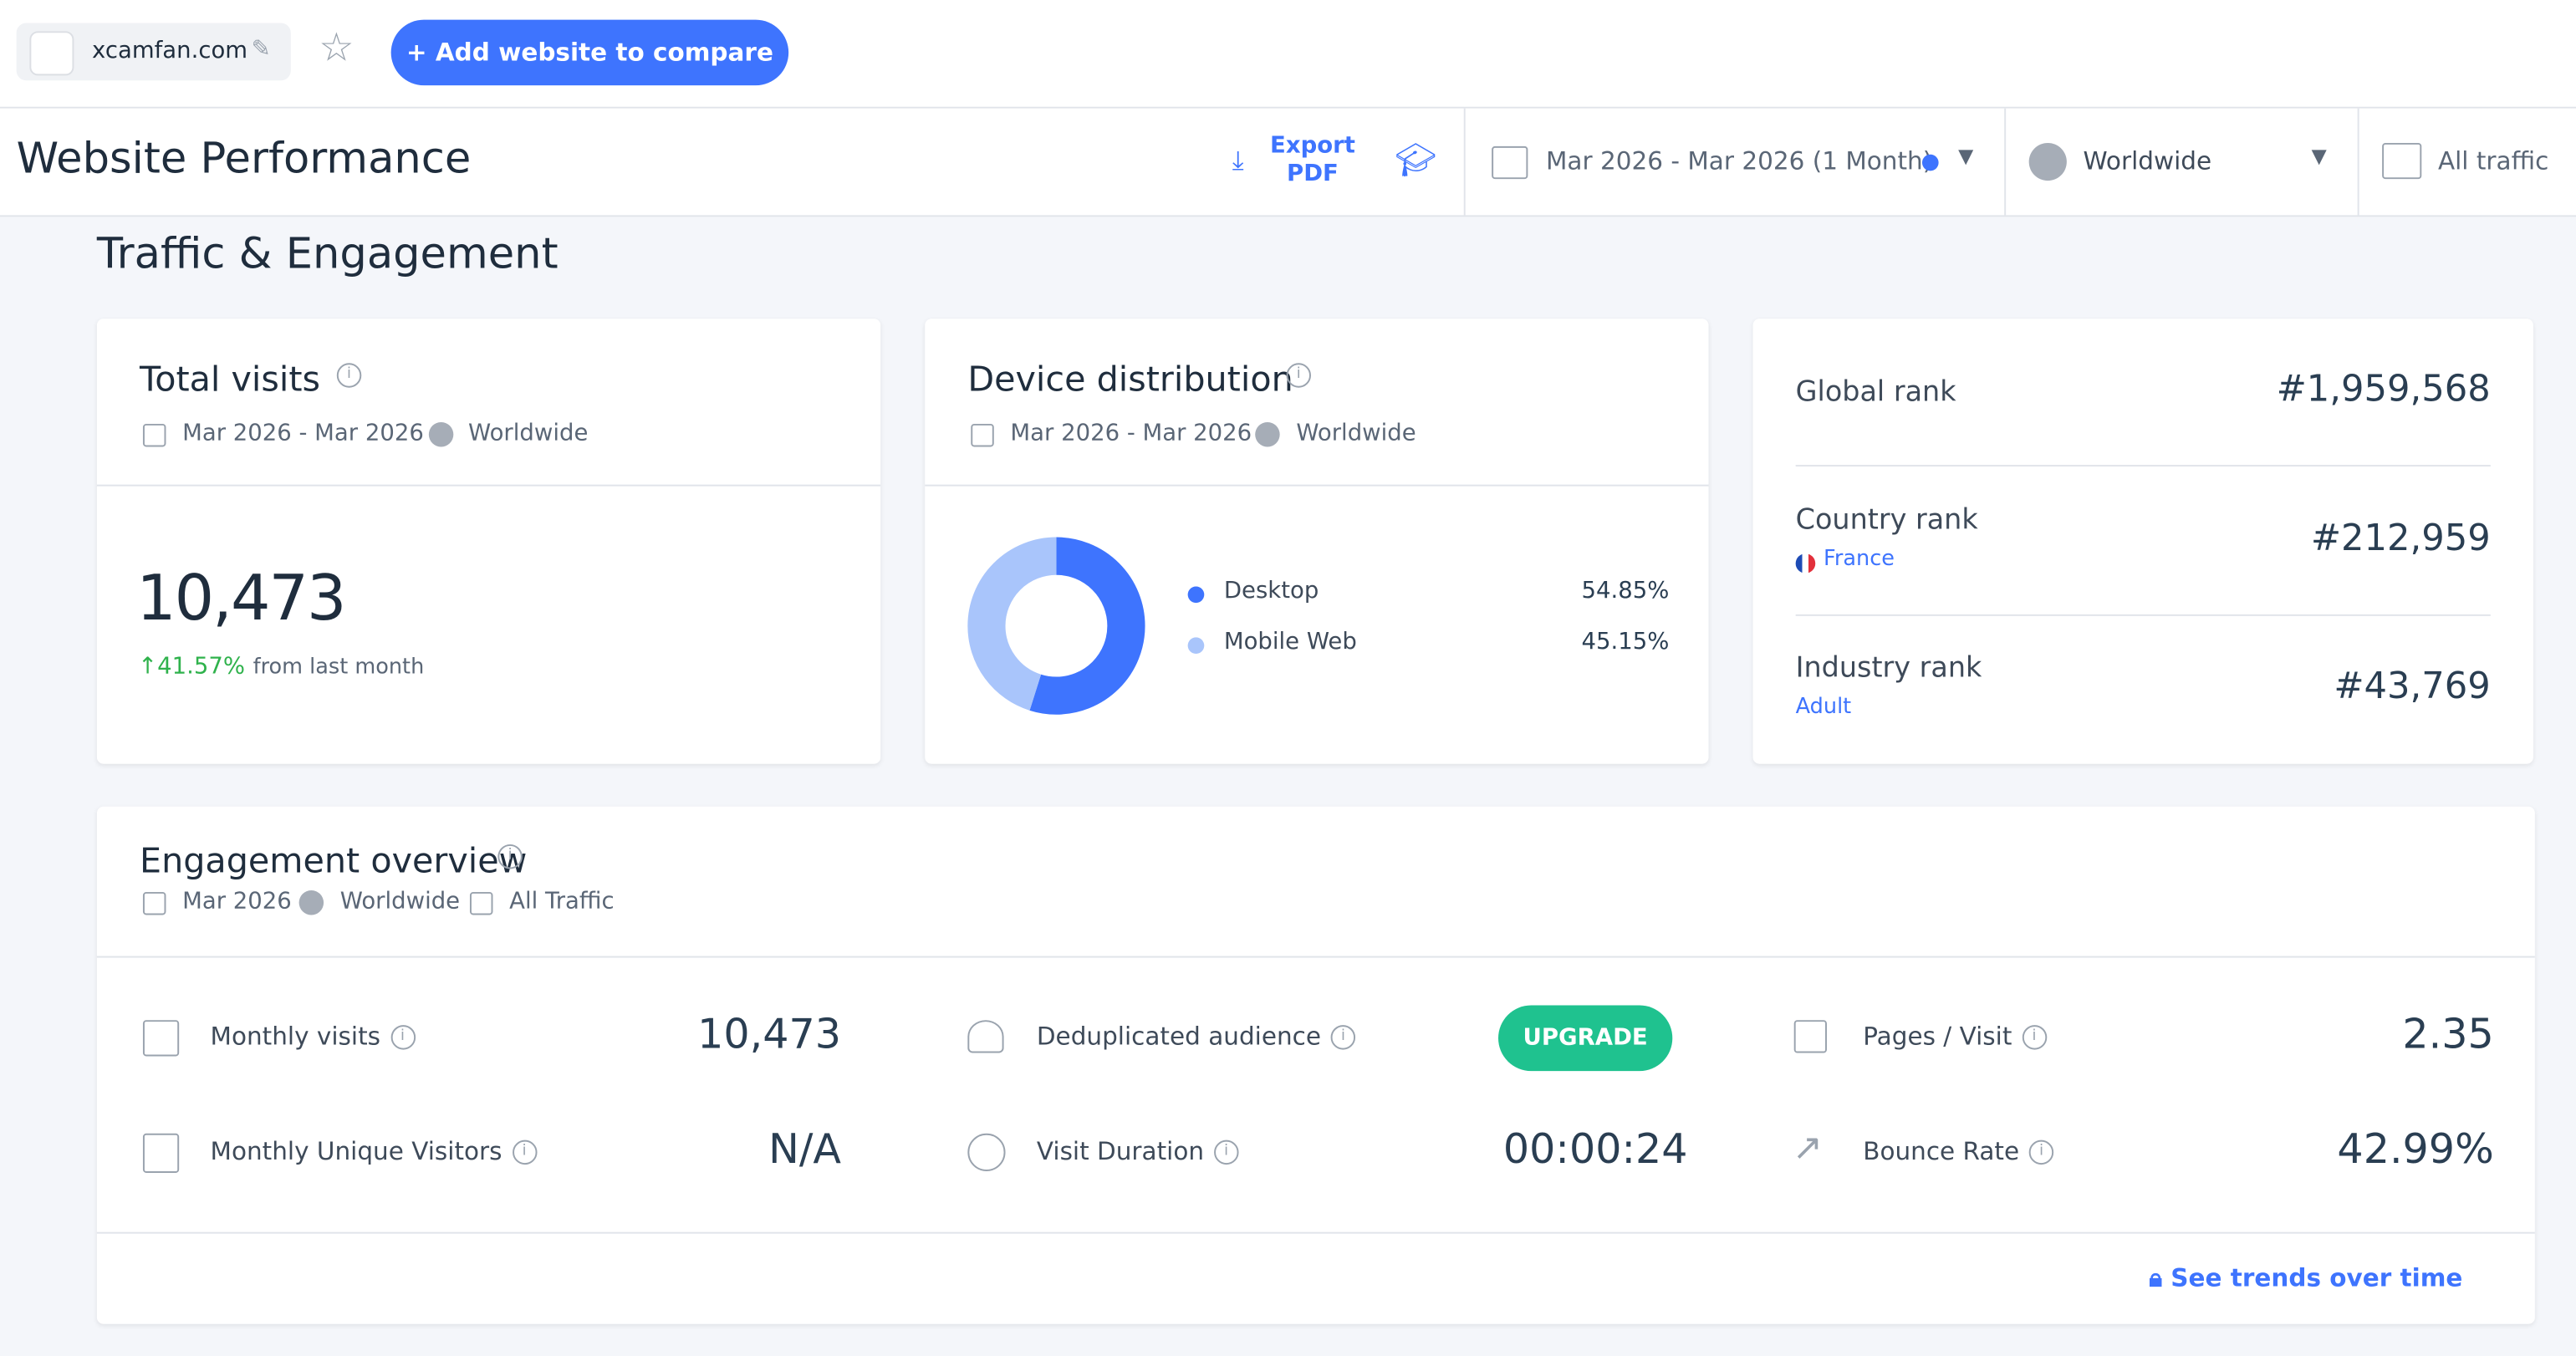 This screenshot has width=2576, height=1356. I want to click on date: Mar 2026, so click(237, 902).